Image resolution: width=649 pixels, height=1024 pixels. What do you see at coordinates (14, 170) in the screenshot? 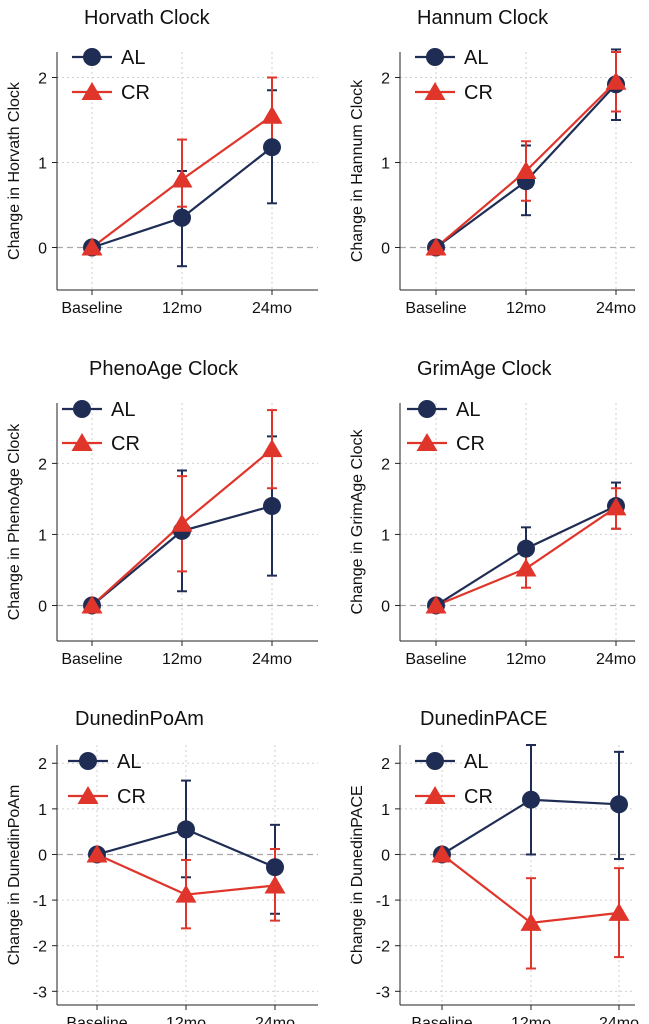
I see `y-axis-label: Change in Horvath Clock` at bounding box center [14, 170].